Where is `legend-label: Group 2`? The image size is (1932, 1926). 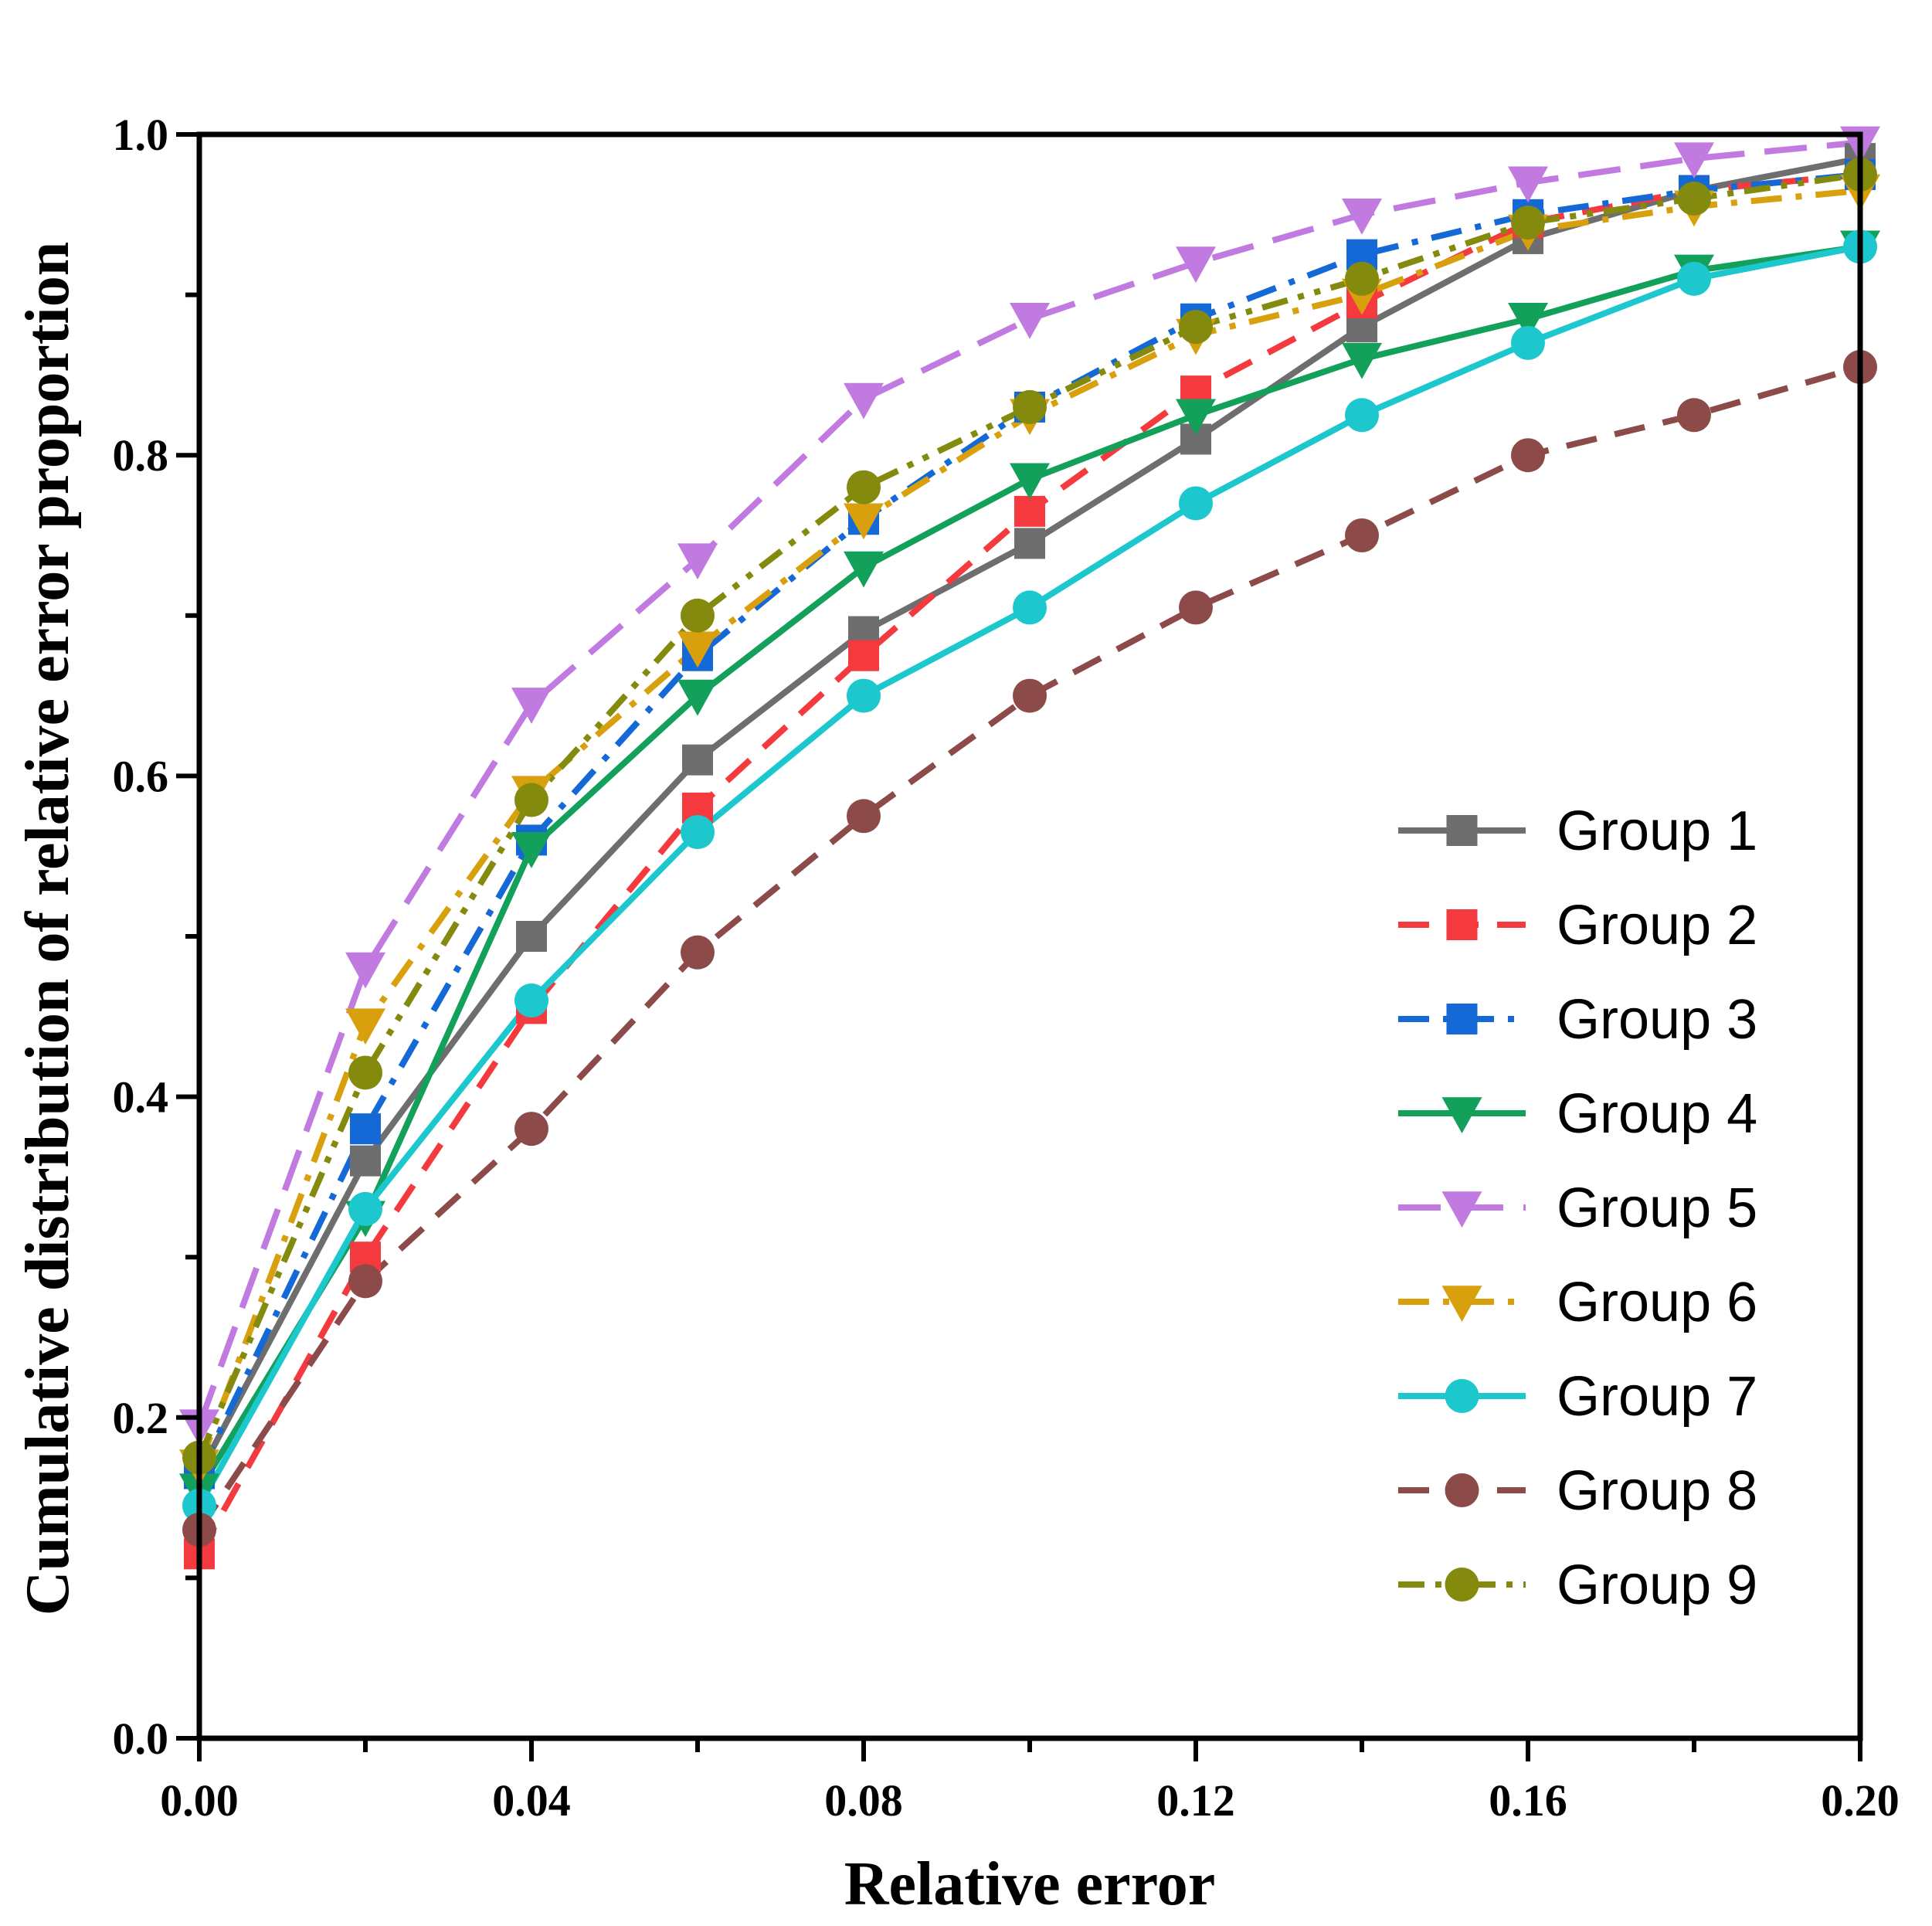 legend-label: Group 2 is located at coordinates (1657, 925).